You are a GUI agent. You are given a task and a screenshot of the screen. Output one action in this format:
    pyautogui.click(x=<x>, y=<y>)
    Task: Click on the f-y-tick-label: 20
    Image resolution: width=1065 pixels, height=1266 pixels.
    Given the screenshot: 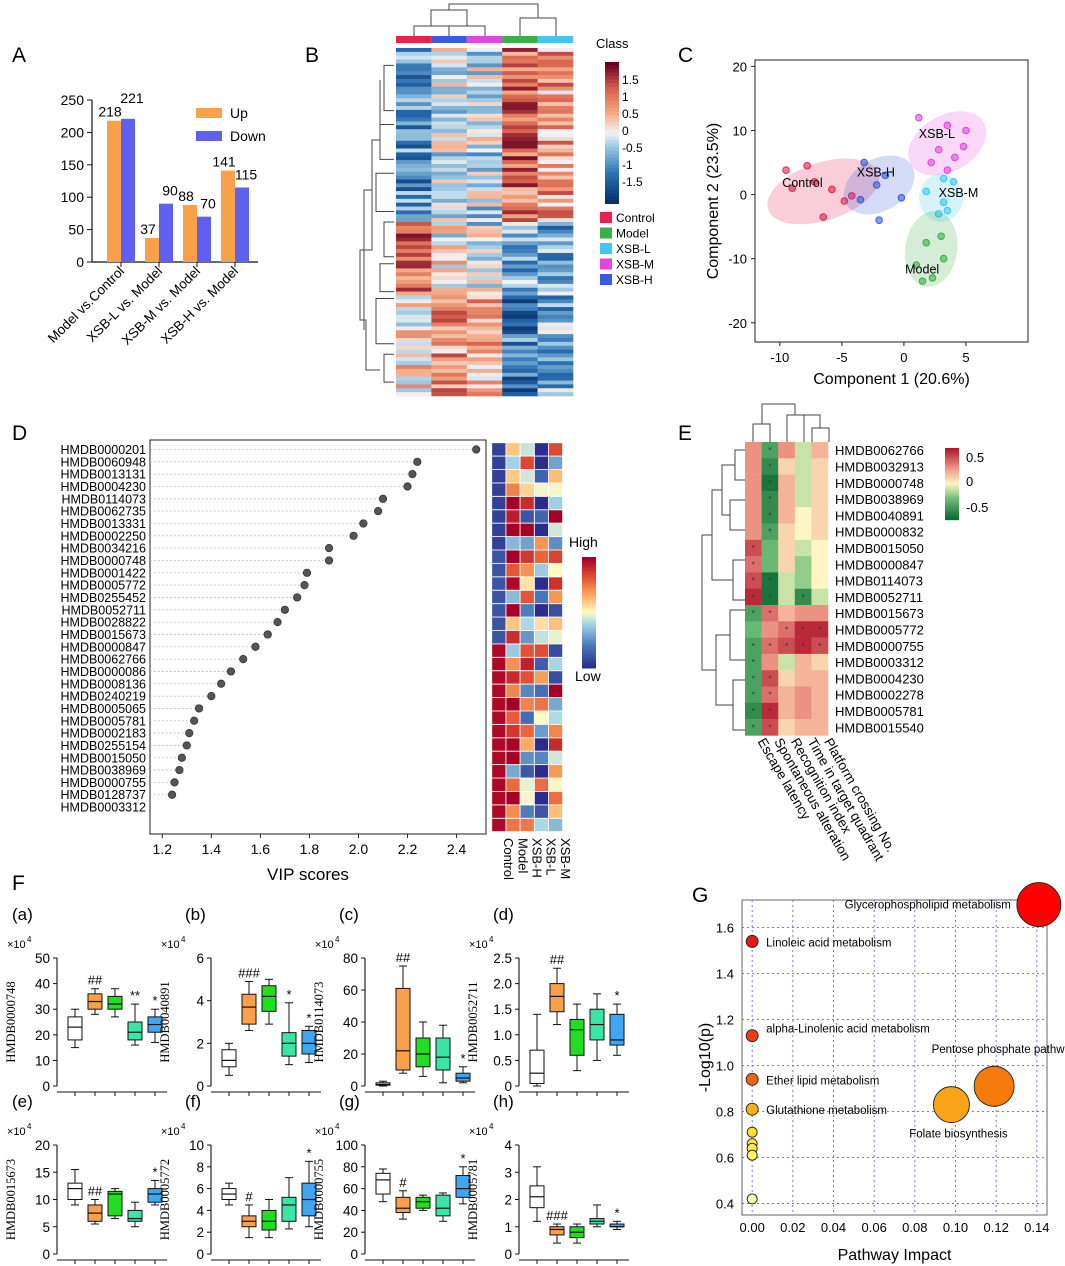 What is the action you would take?
    pyautogui.click(x=42, y=1145)
    